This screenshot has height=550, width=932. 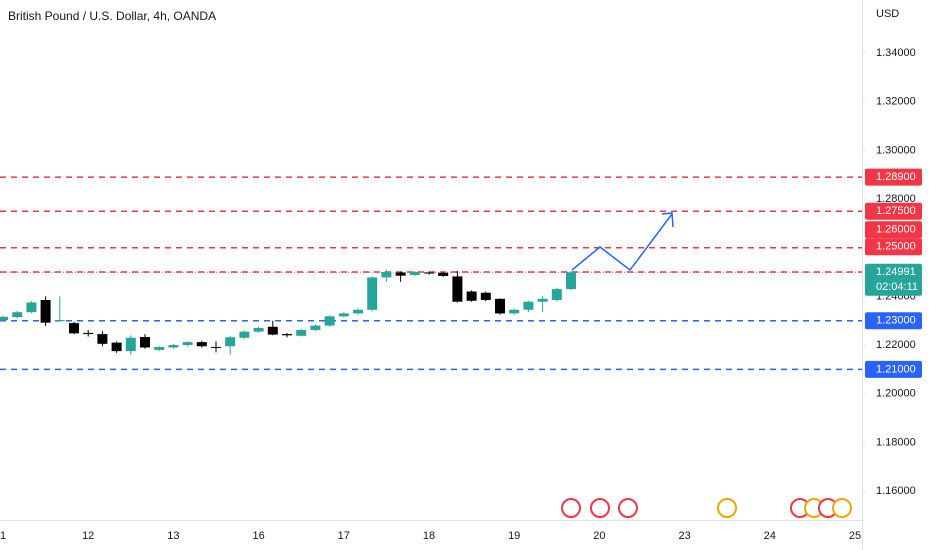 What do you see at coordinates (896, 150) in the screenshot?
I see `y-tick-label: 1.30000` at bounding box center [896, 150].